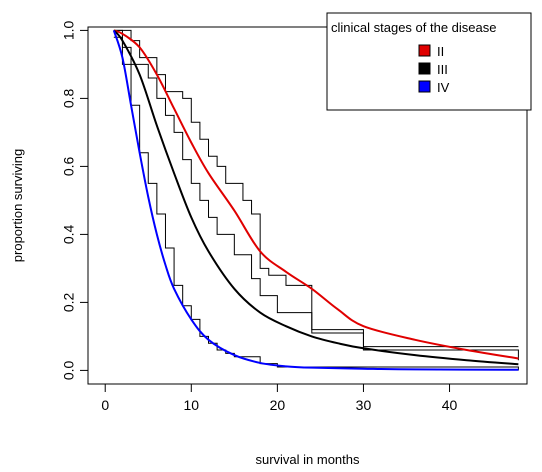 This screenshot has width=542, height=472. Describe the element at coordinates (440, 51) in the screenshot. I see `legend-label-II: II` at that location.